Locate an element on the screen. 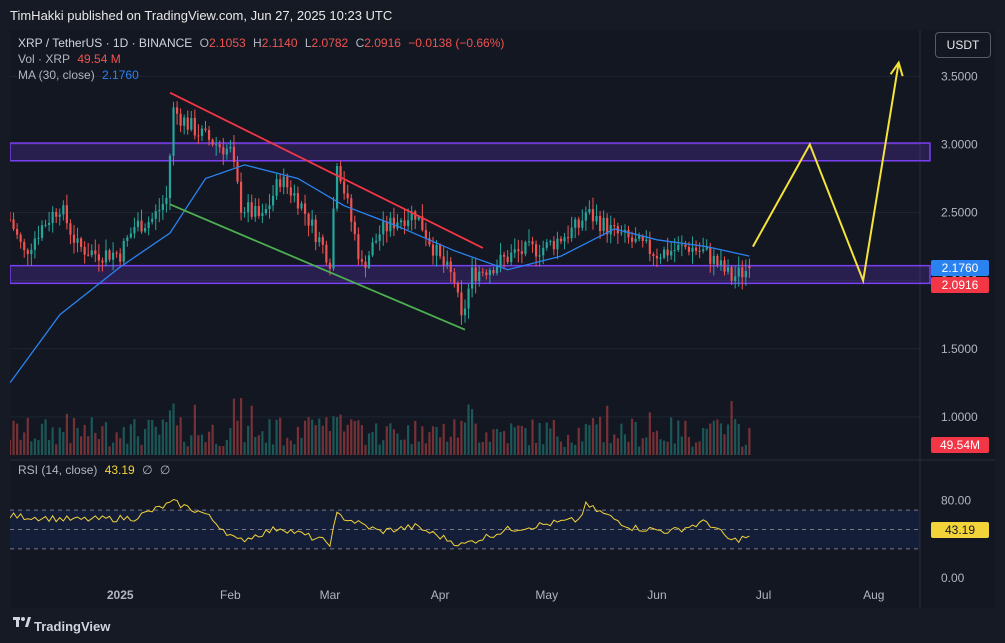 The width and height of the screenshot is (1005, 643). time-axis-label: Jun is located at coordinates (656, 595).